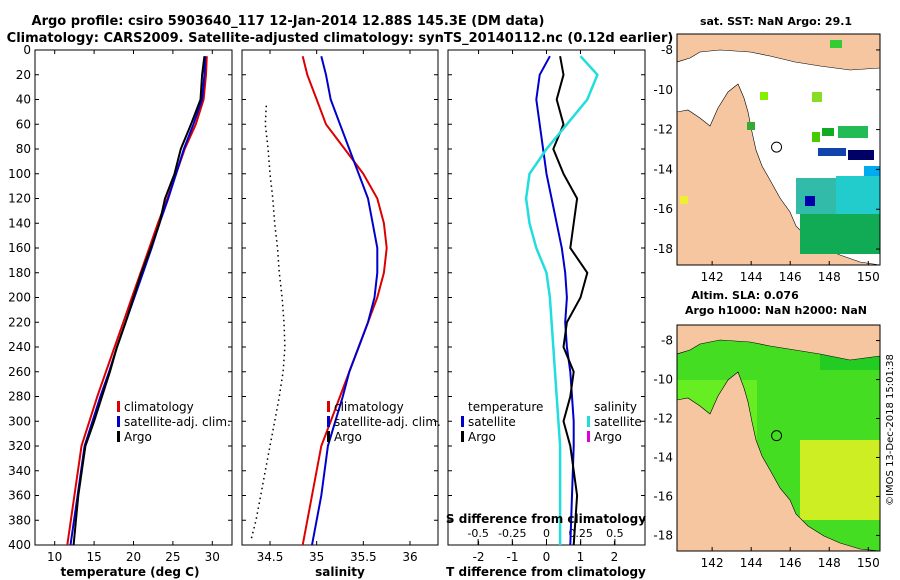 Image resolution: width=900 pixels, height=580 pixels. Describe the element at coordinates (615, 407) in the screenshot. I see `legend-title-salinity: salinity` at that location.